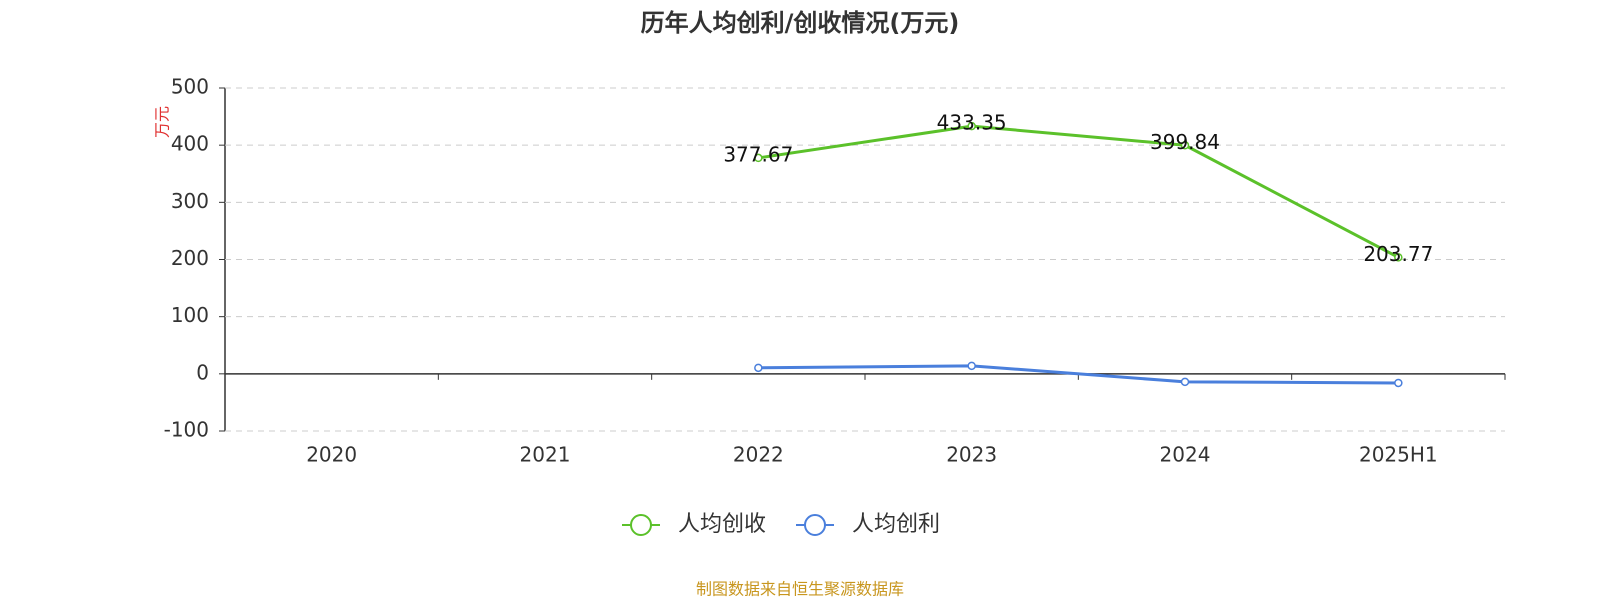 The height and width of the screenshot is (604, 1600). Describe the element at coordinates (896, 524) in the screenshot. I see `legend-label: 人均创利` at that location.